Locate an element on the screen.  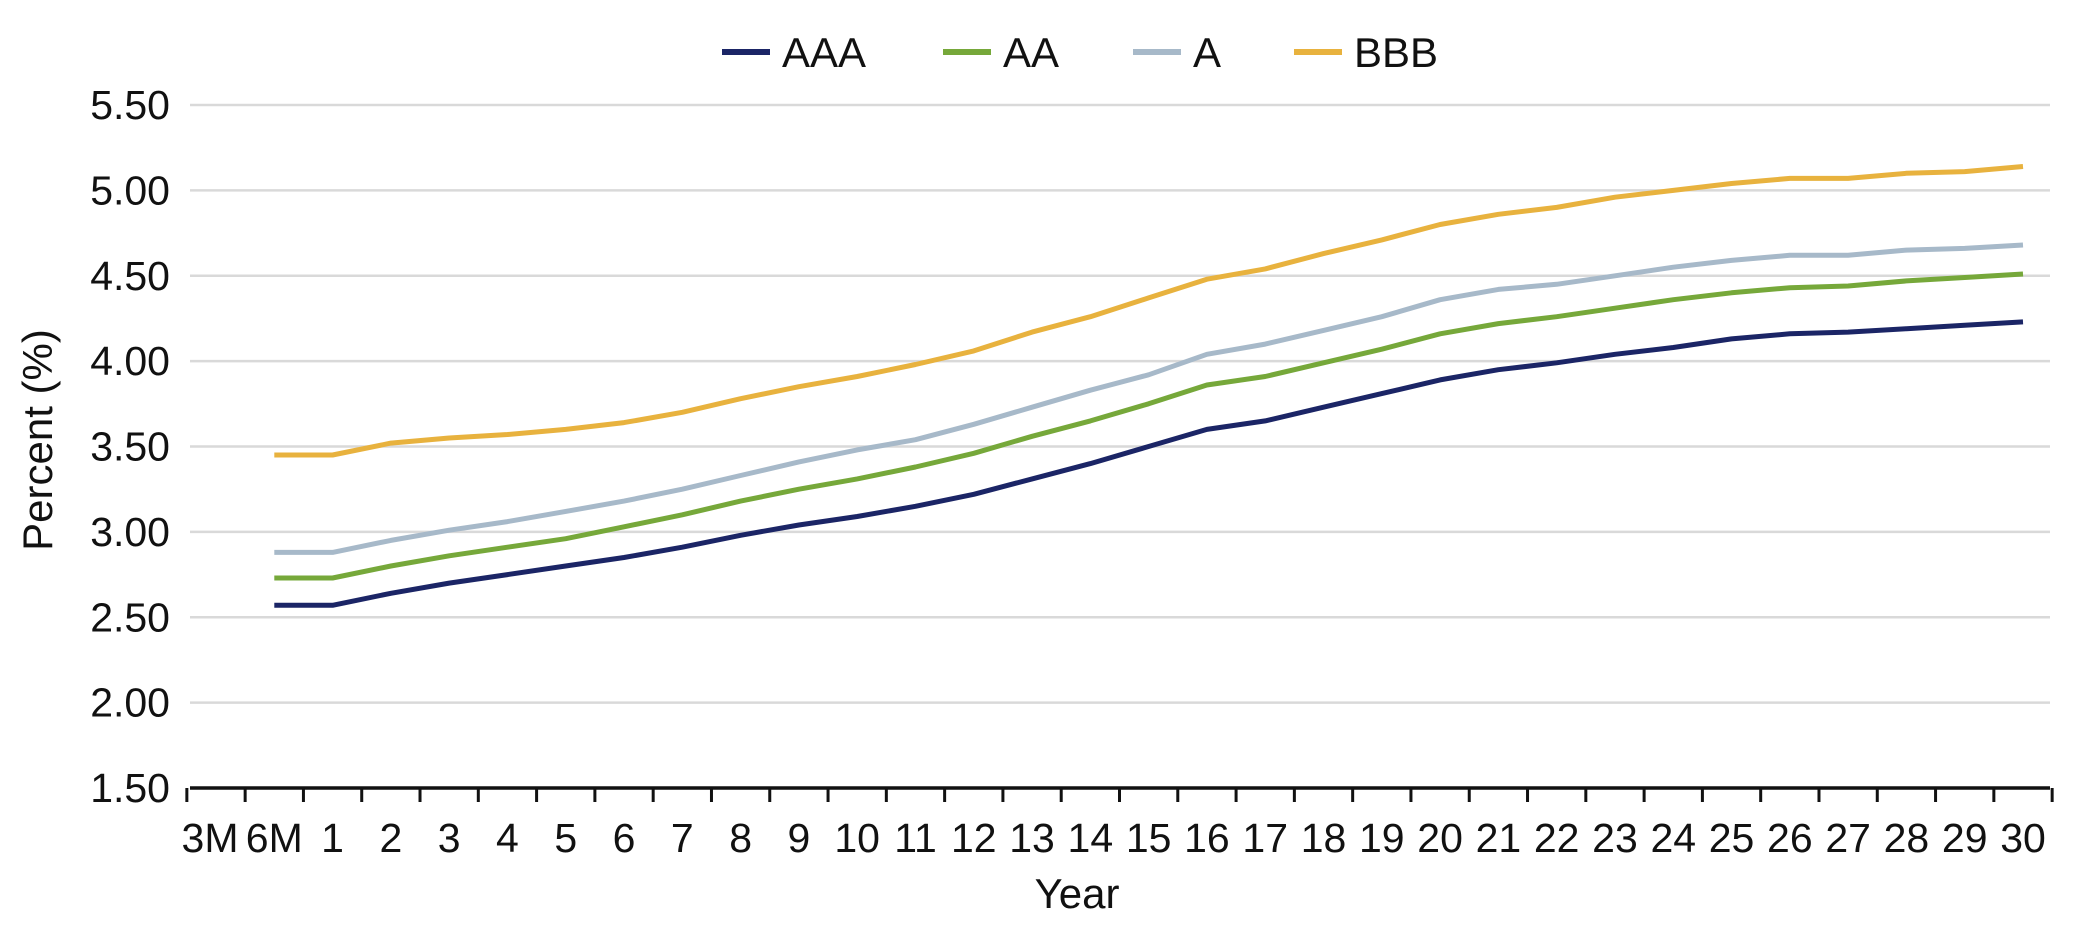
legend-item-aa: AA is located at coordinates (1001, 52).